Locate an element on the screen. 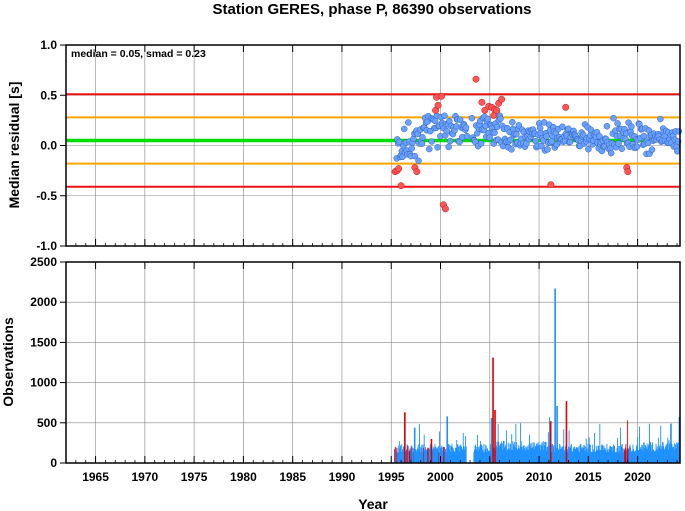  residual-y-tick-label: 1.0 is located at coordinates (48, 45).